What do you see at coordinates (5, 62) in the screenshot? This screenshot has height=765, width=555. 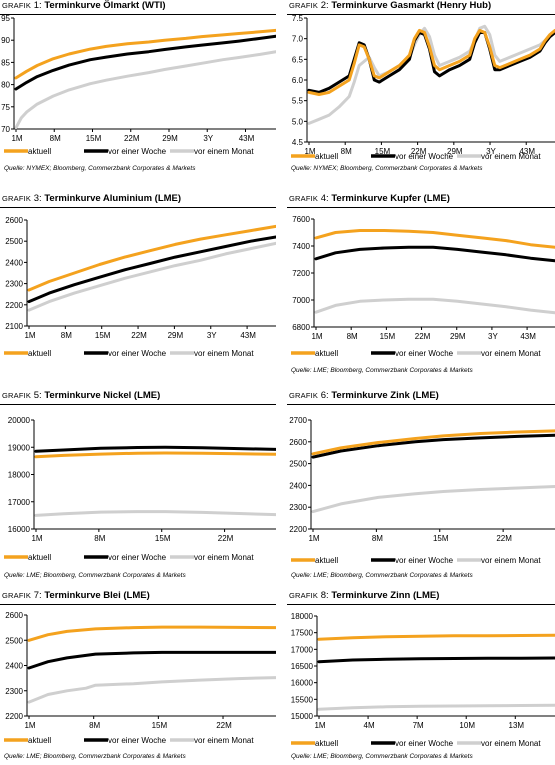 I see `y-tick-label: 85` at bounding box center [5, 62].